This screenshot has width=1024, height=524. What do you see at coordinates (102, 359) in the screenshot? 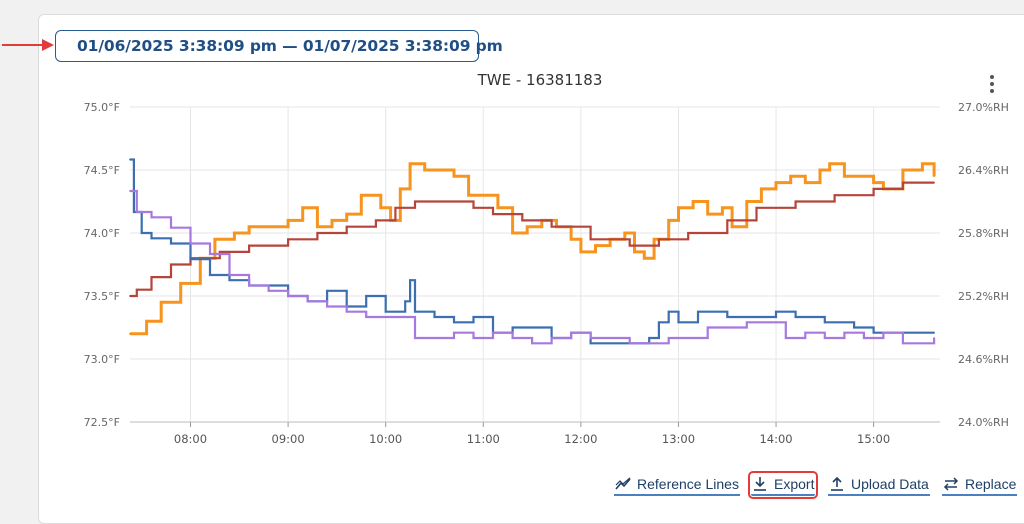
I see `y-left-tick-label: 73.0°F` at bounding box center [102, 359].